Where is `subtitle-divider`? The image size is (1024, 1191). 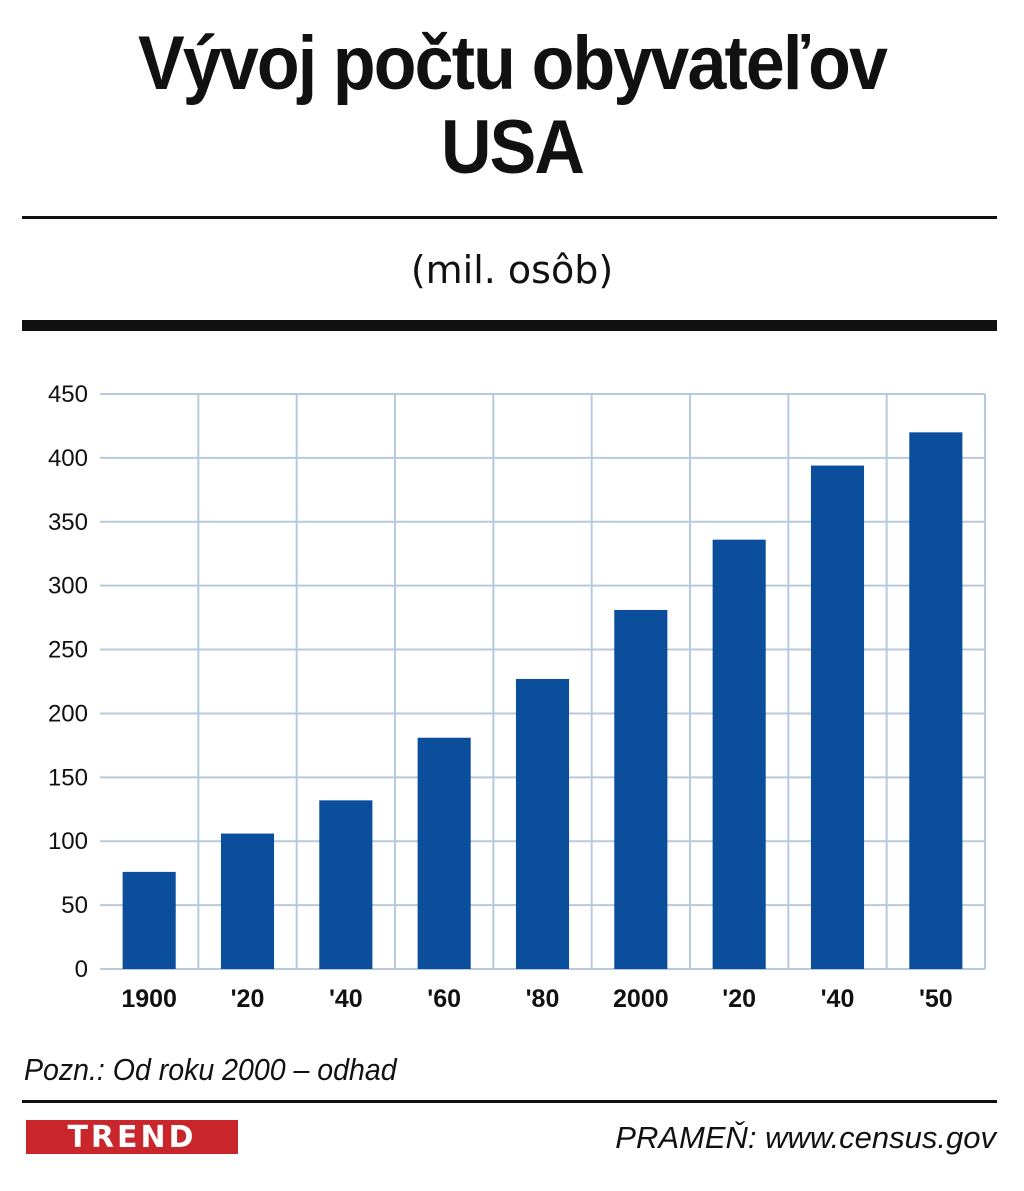 subtitle-divider is located at coordinates (509, 325).